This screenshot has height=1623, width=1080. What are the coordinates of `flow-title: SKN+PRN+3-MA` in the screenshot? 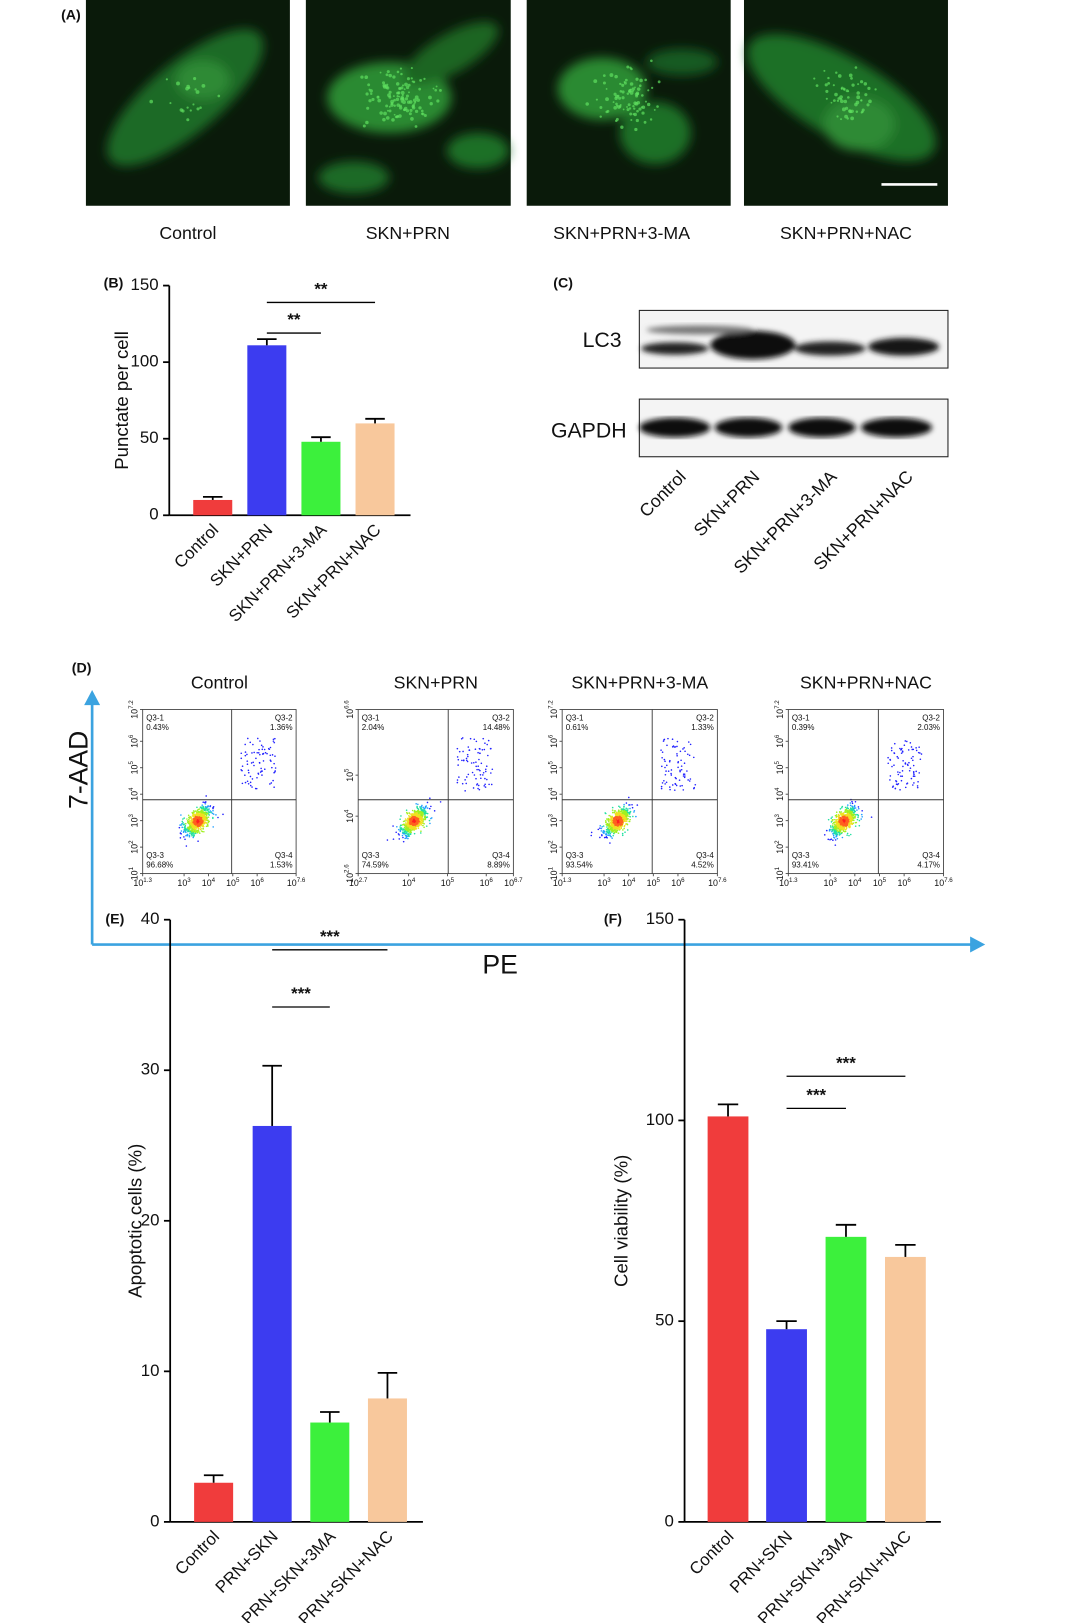 It's located at (639, 682).